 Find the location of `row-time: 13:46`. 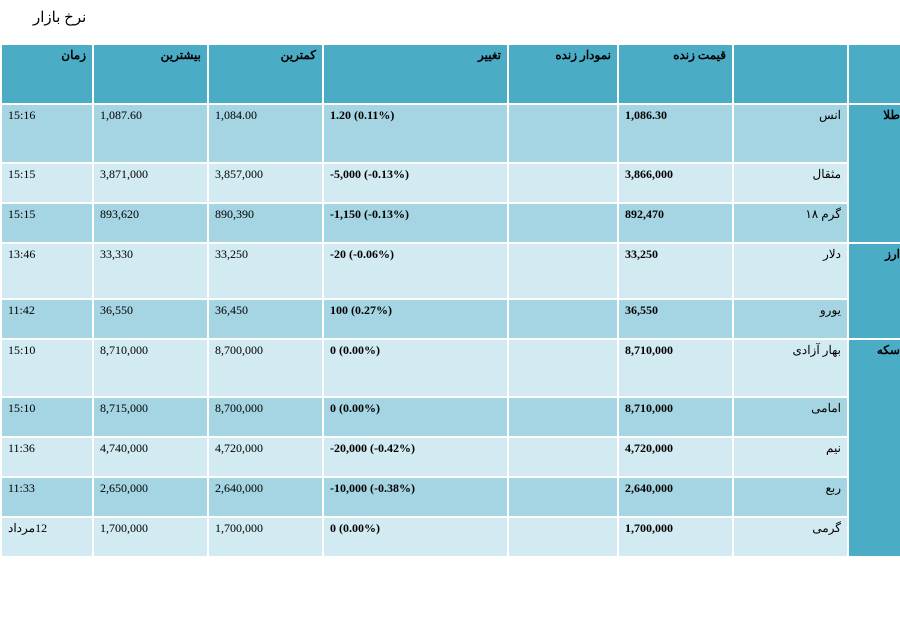

row-time: 13:46 is located at coordinates (47, 271).